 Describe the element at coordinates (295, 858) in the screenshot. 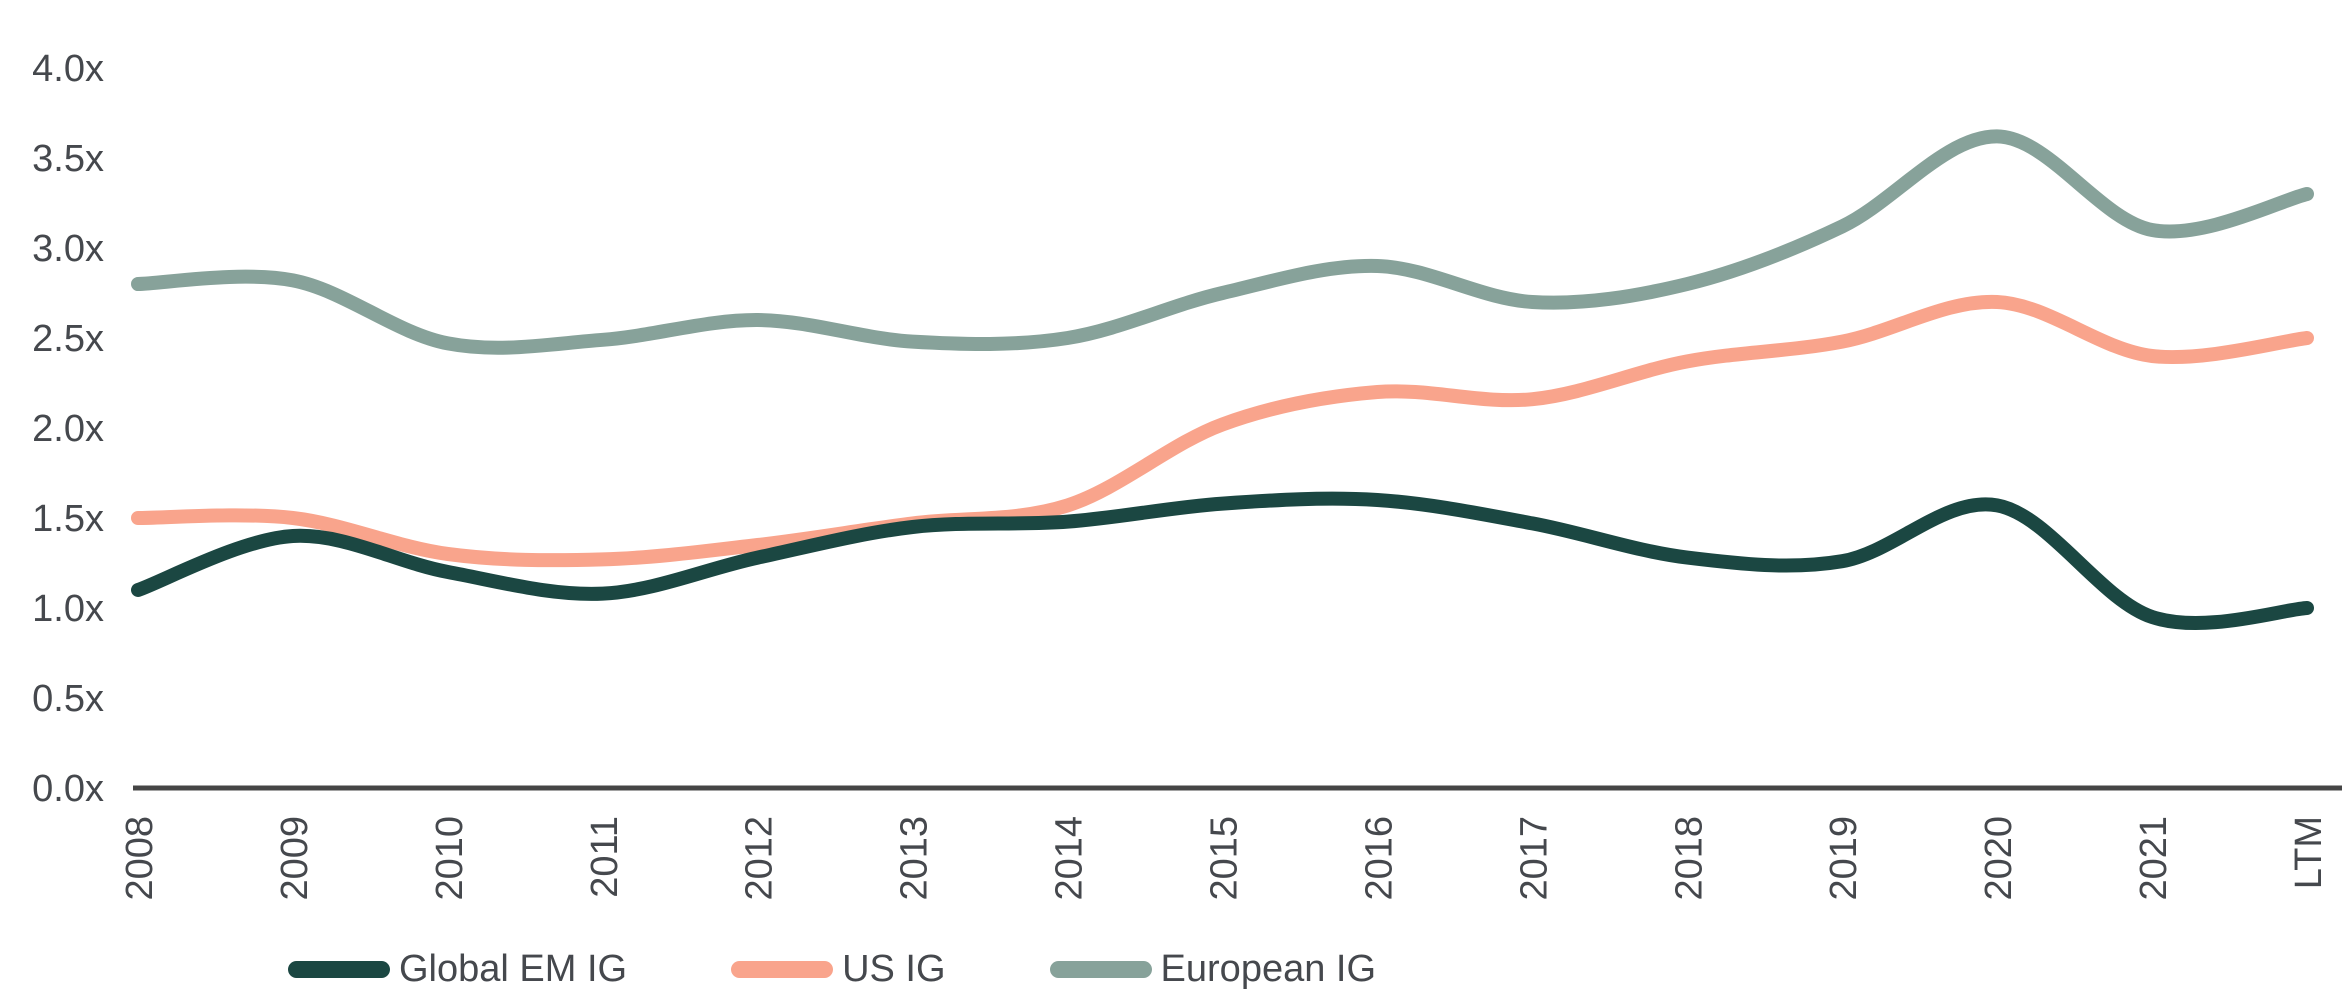

I see `x-axis-tick-label: 2009` at that location.